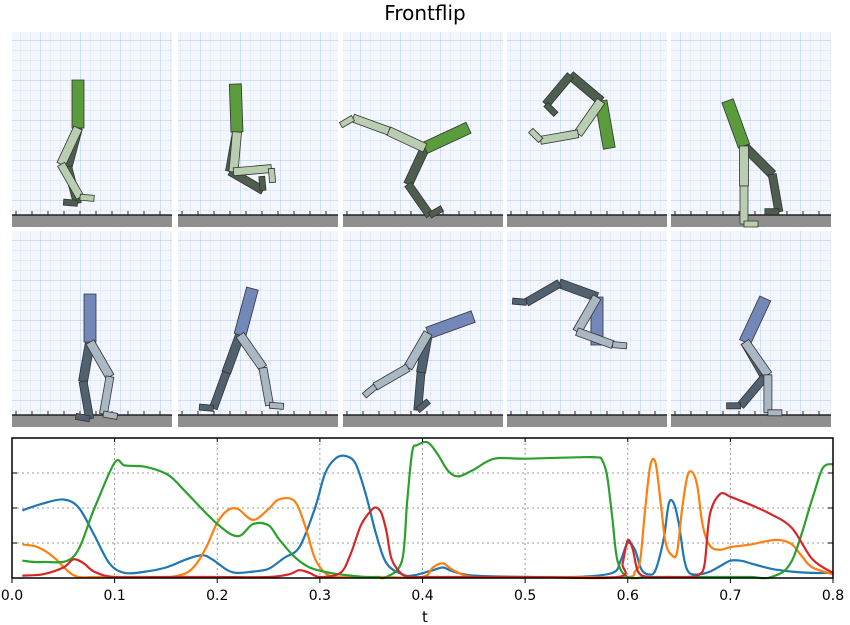 This screenshot has height=625, width=850. I want to click on x-axis-label: t, so click(425, 616).